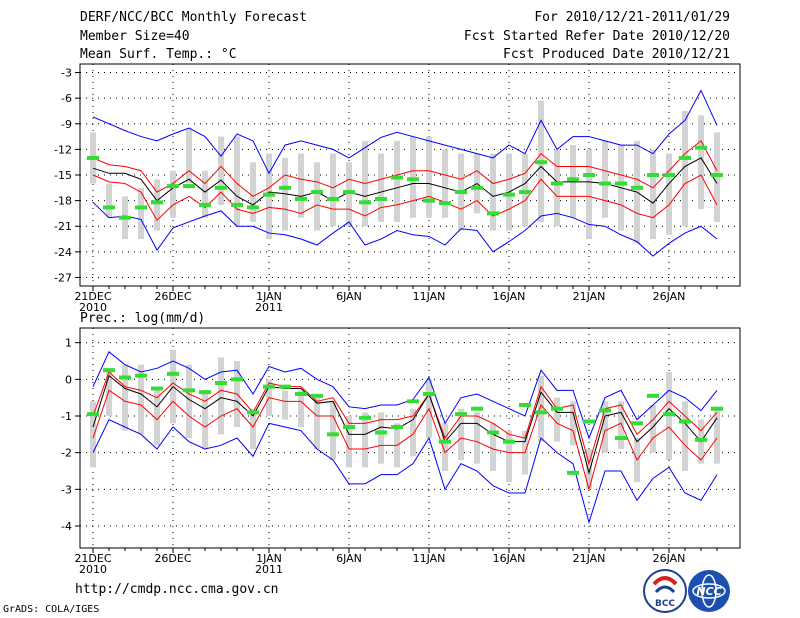 This screenshot has height=618, width=800. I want to click on x-tick-label: 6JAN, so click(349, 558).